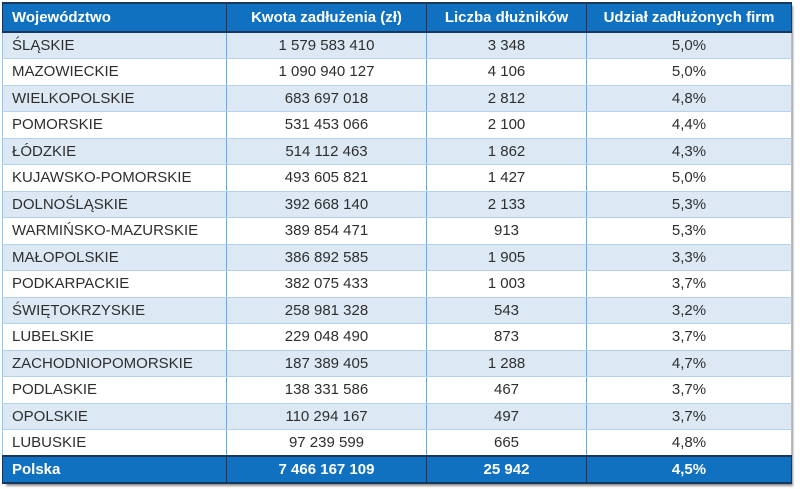 This screenshot has height=489, width=800. Describe the element at coordinates (506, 204) in the screenshot. I see `debtor-count-cell: 2 133` at that location.